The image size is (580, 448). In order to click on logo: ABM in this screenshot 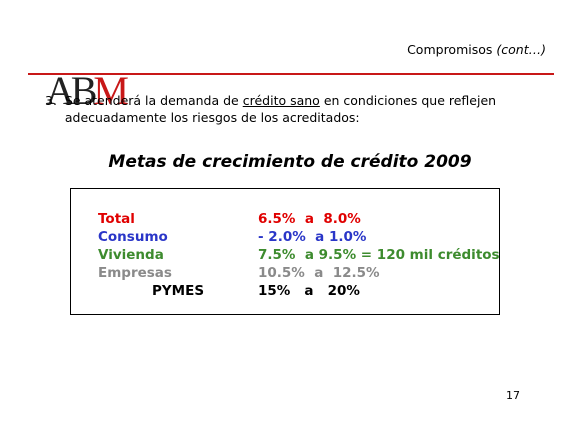, I will do `click(76, 90)`.